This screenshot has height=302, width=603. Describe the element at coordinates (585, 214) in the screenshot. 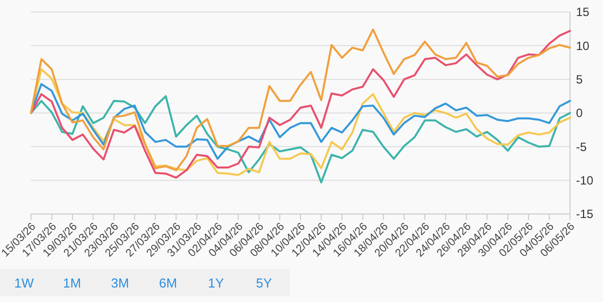

I see `y-tick-label: -15` at that location.